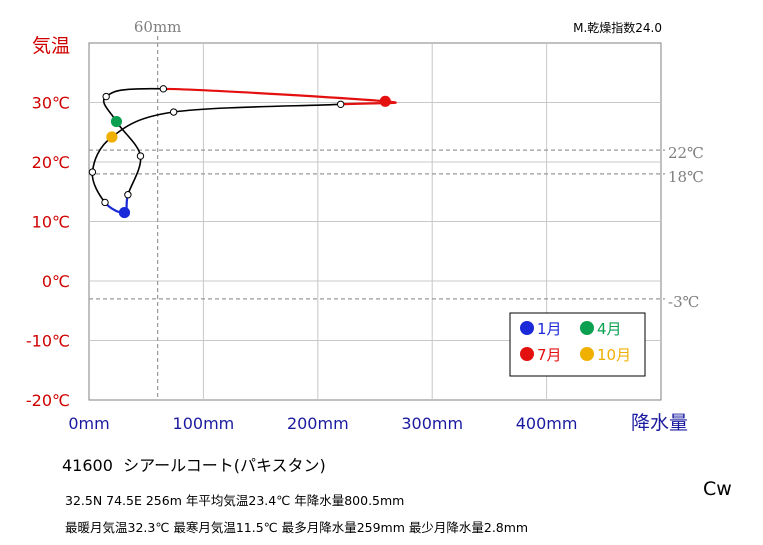 Image resolution: width=763 pixels, height=545 pixels. I want to click on x-tick-label: 300mm, so click(432, 423).